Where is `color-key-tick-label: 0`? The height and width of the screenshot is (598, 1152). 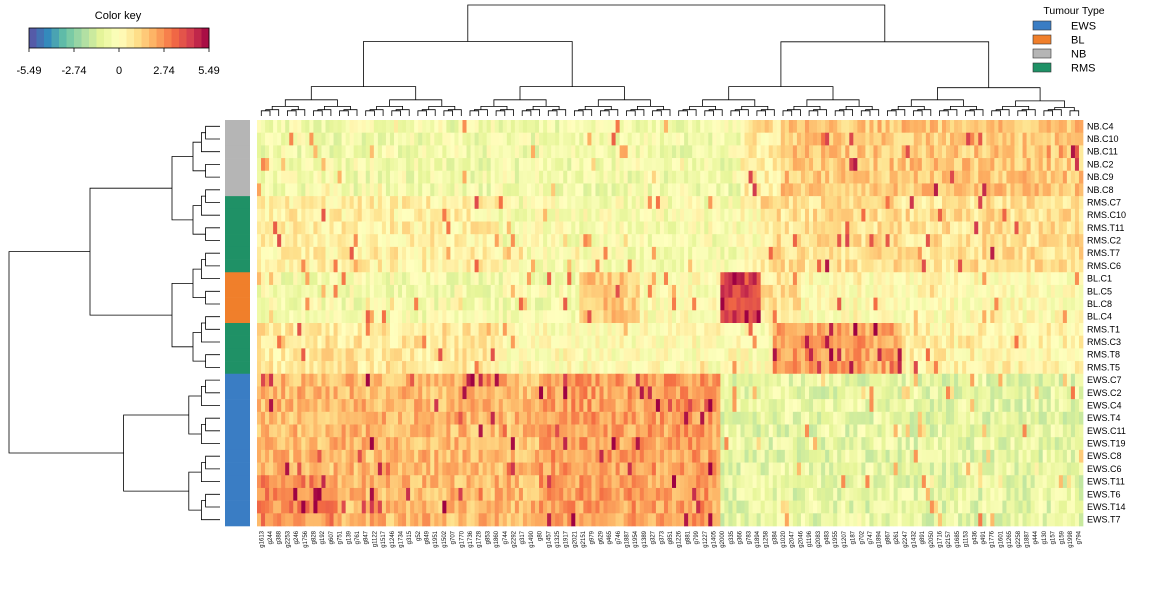
color-key-tick-label: 0 is located at coordinates (119, 71).